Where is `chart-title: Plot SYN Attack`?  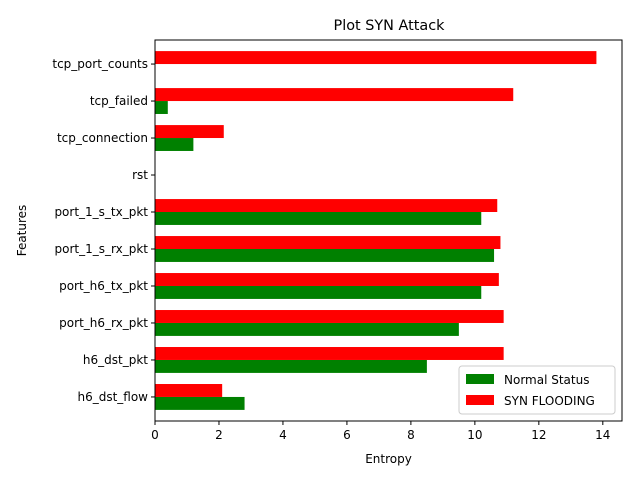 chart-title: Plot SYN Attack is located at coordinates (390, 26).